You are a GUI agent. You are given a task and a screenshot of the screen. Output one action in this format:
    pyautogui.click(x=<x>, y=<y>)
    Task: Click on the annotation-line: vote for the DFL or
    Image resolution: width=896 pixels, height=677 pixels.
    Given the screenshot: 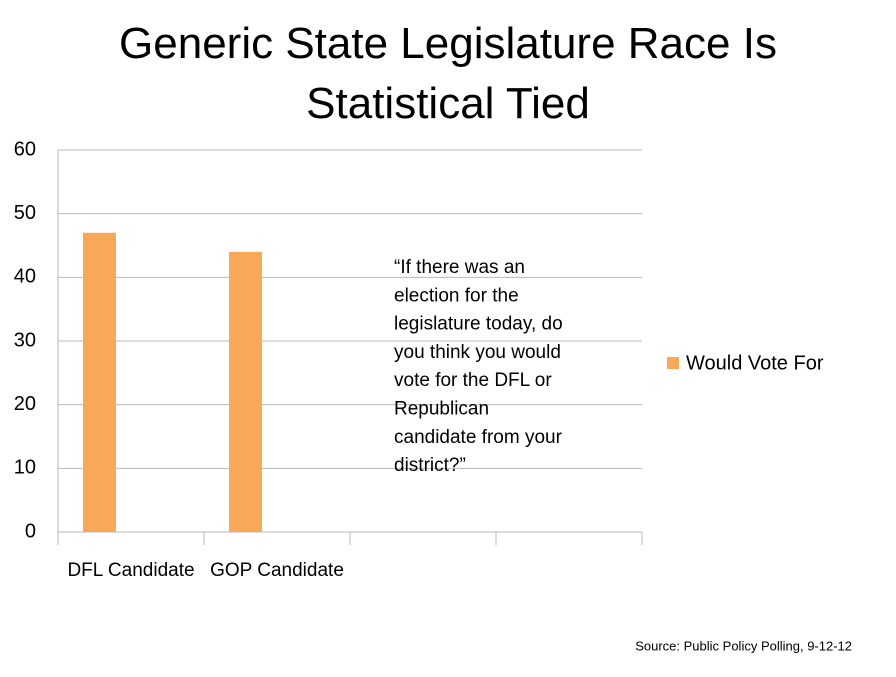 What is the action you would take?
    pyautogui.click(x=473, y=380)
    